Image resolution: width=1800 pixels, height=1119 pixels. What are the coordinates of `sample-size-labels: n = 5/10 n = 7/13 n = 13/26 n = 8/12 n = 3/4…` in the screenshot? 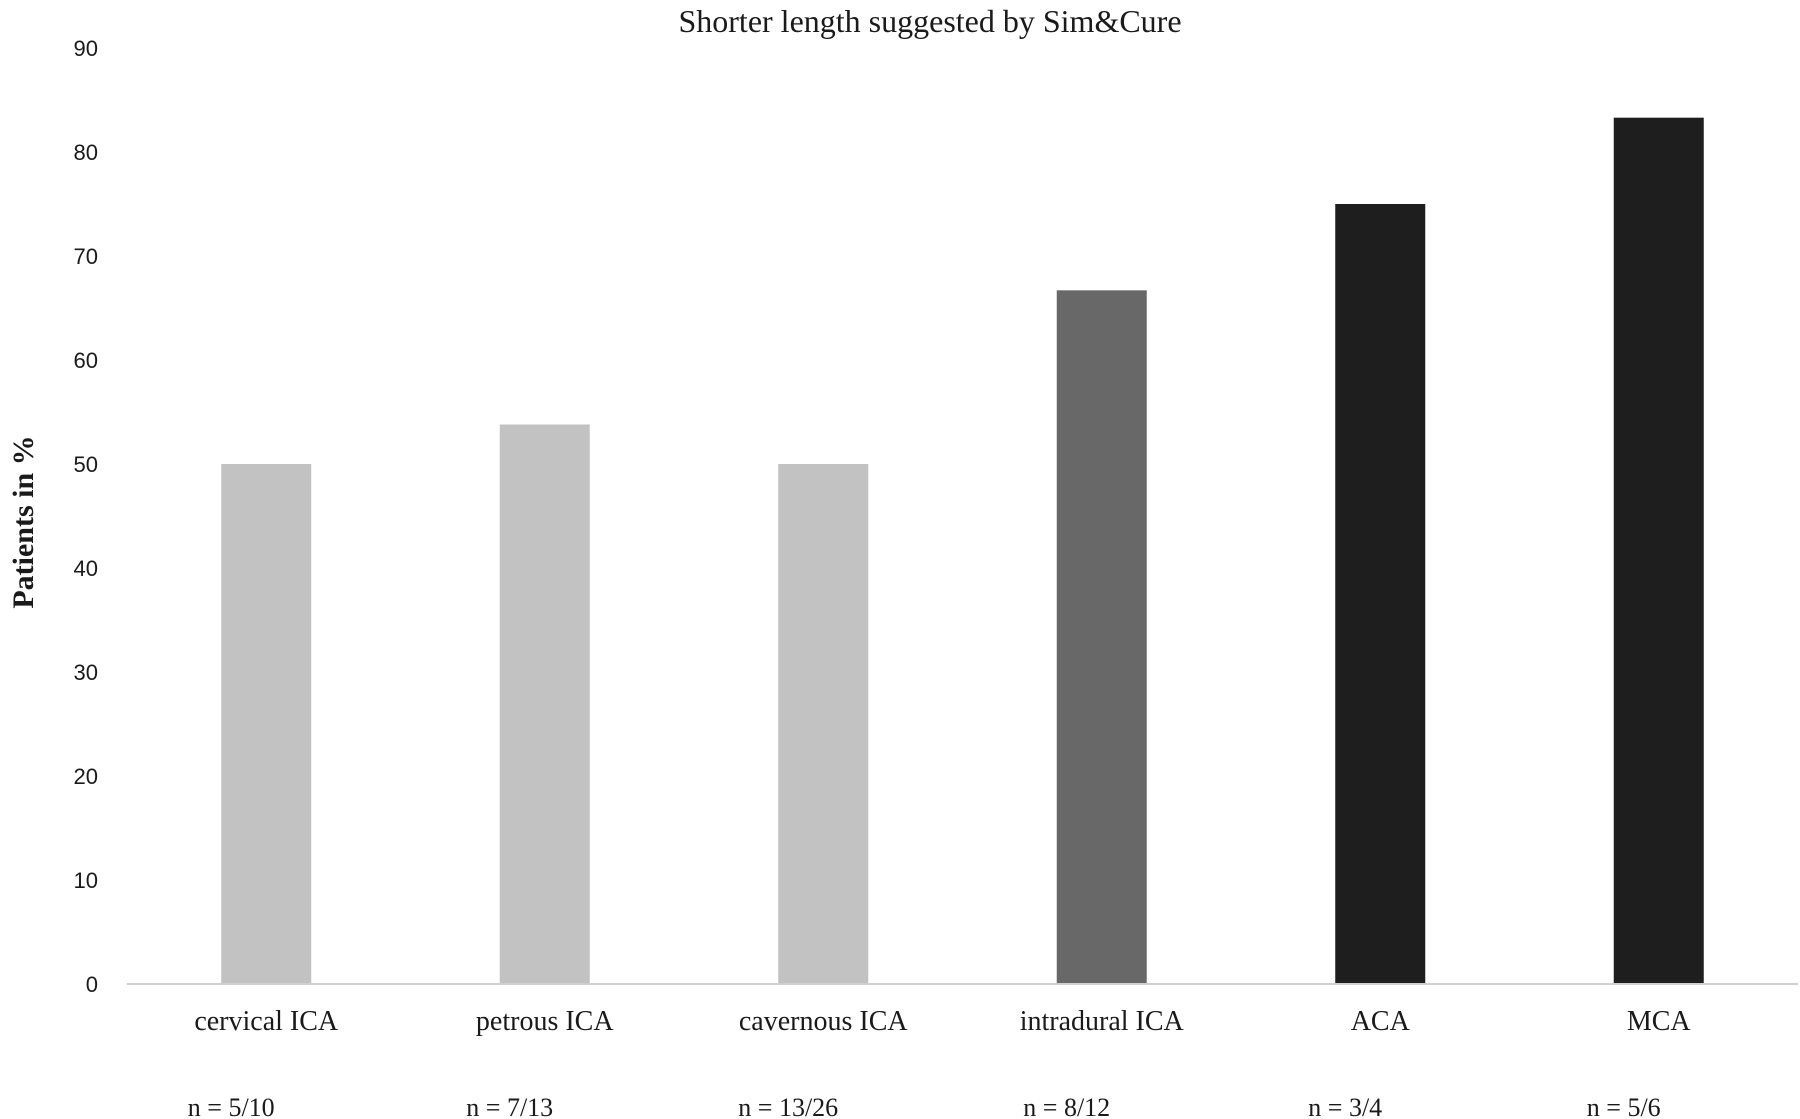 It's located at (924, 1106).